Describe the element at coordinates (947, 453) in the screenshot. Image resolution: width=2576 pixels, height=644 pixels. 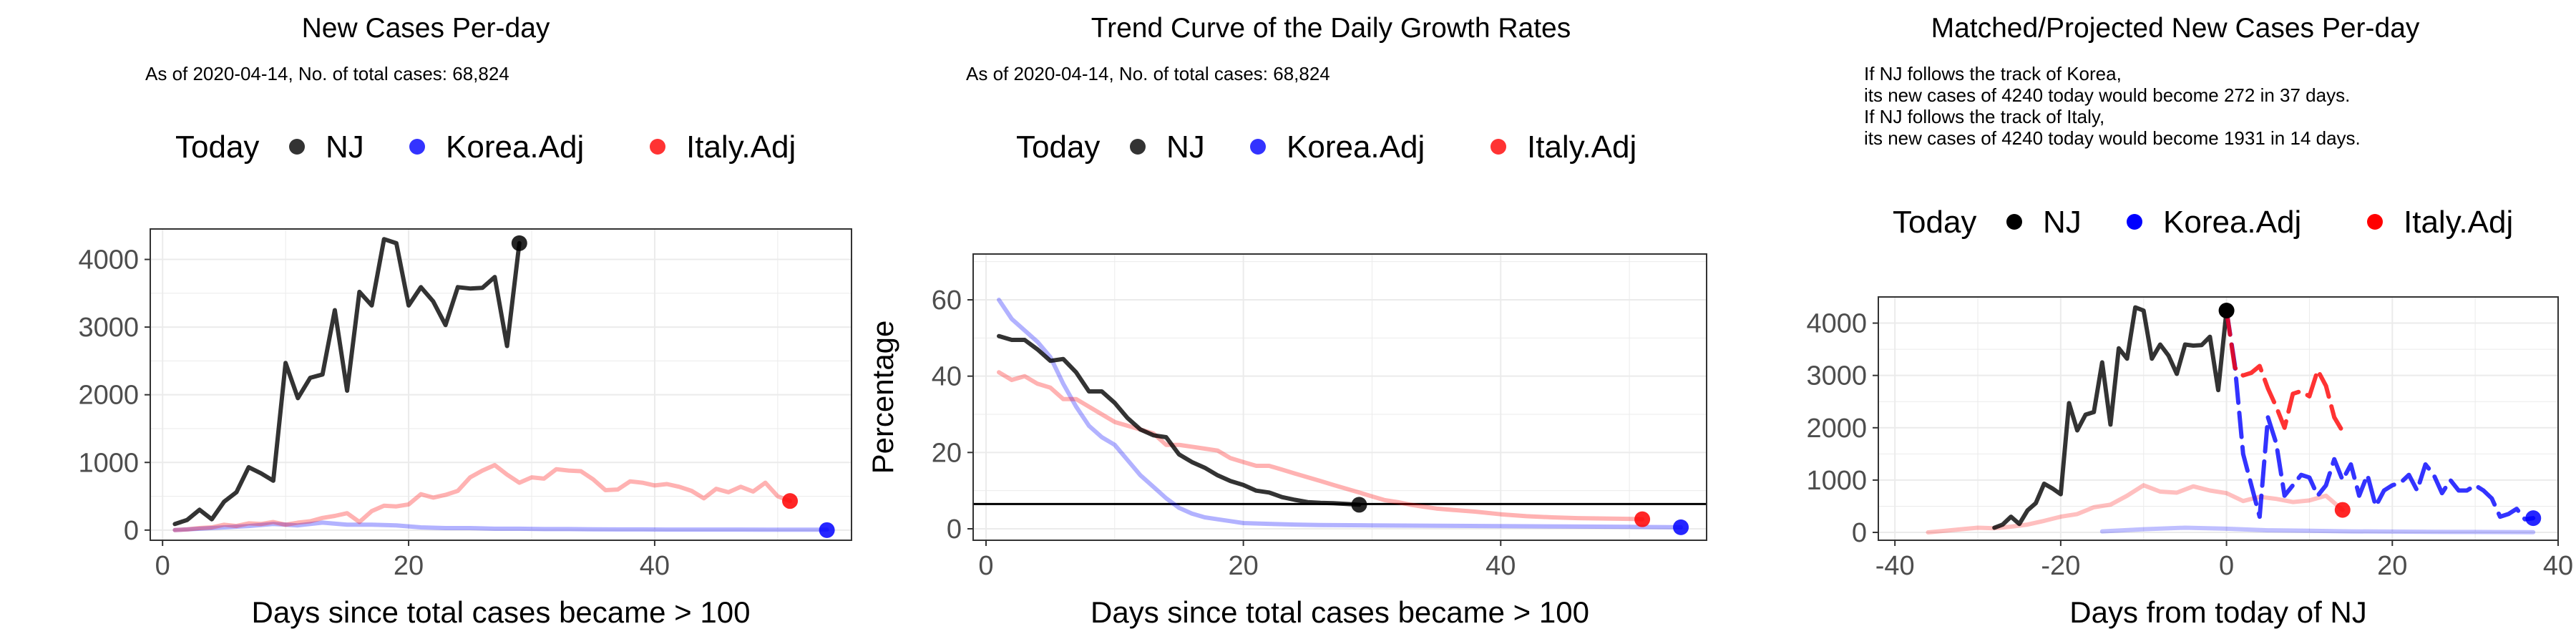
I see `y-tick-label: 20` at that location.